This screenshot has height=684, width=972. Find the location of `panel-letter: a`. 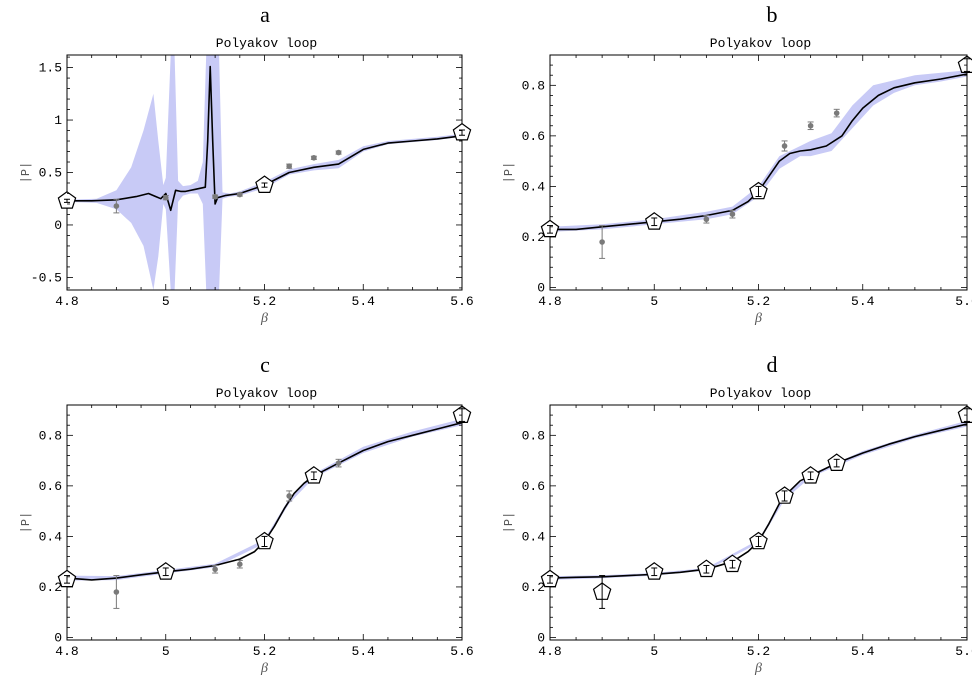

panel-letter: a is located at coordinates (265, 14).